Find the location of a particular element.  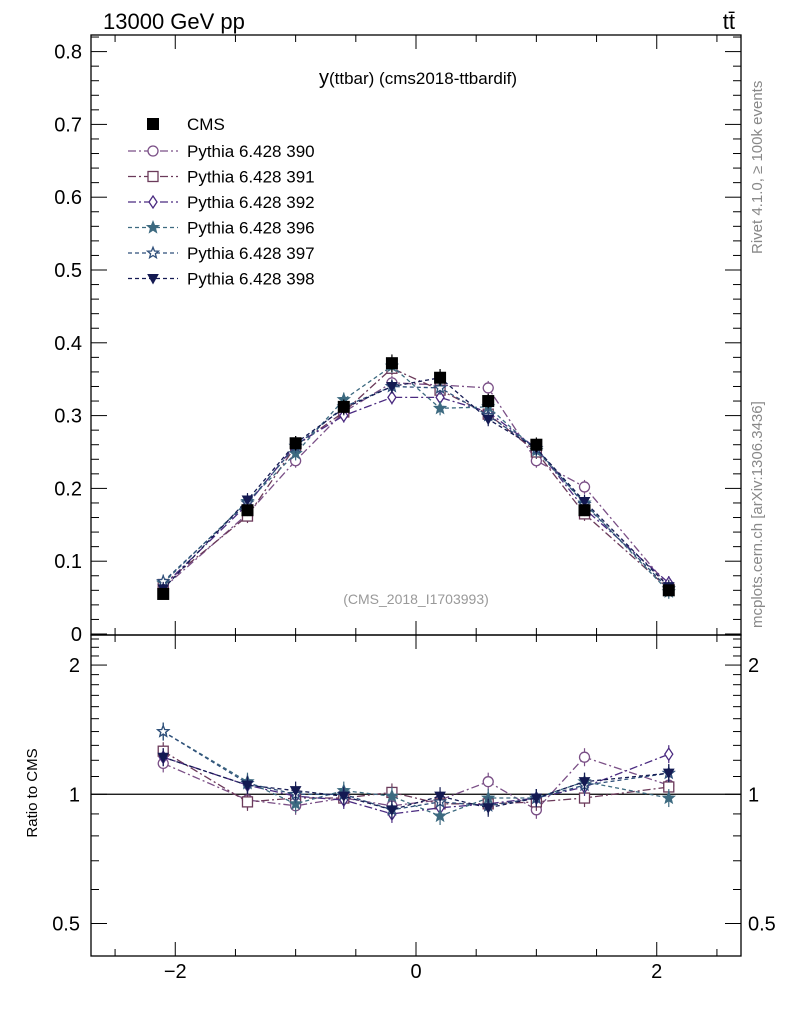

legend-label: Pythia 6.428 397 is located at coordinates (251, 253).